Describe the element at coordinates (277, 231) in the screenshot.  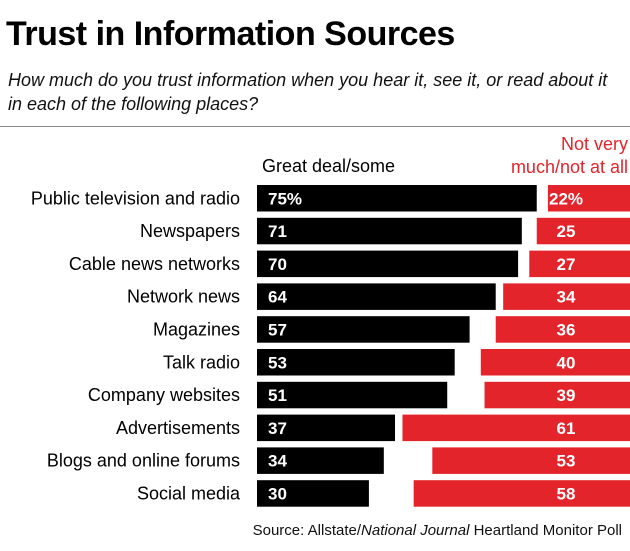
I see `bar-label-great-deal: 71` at that location.